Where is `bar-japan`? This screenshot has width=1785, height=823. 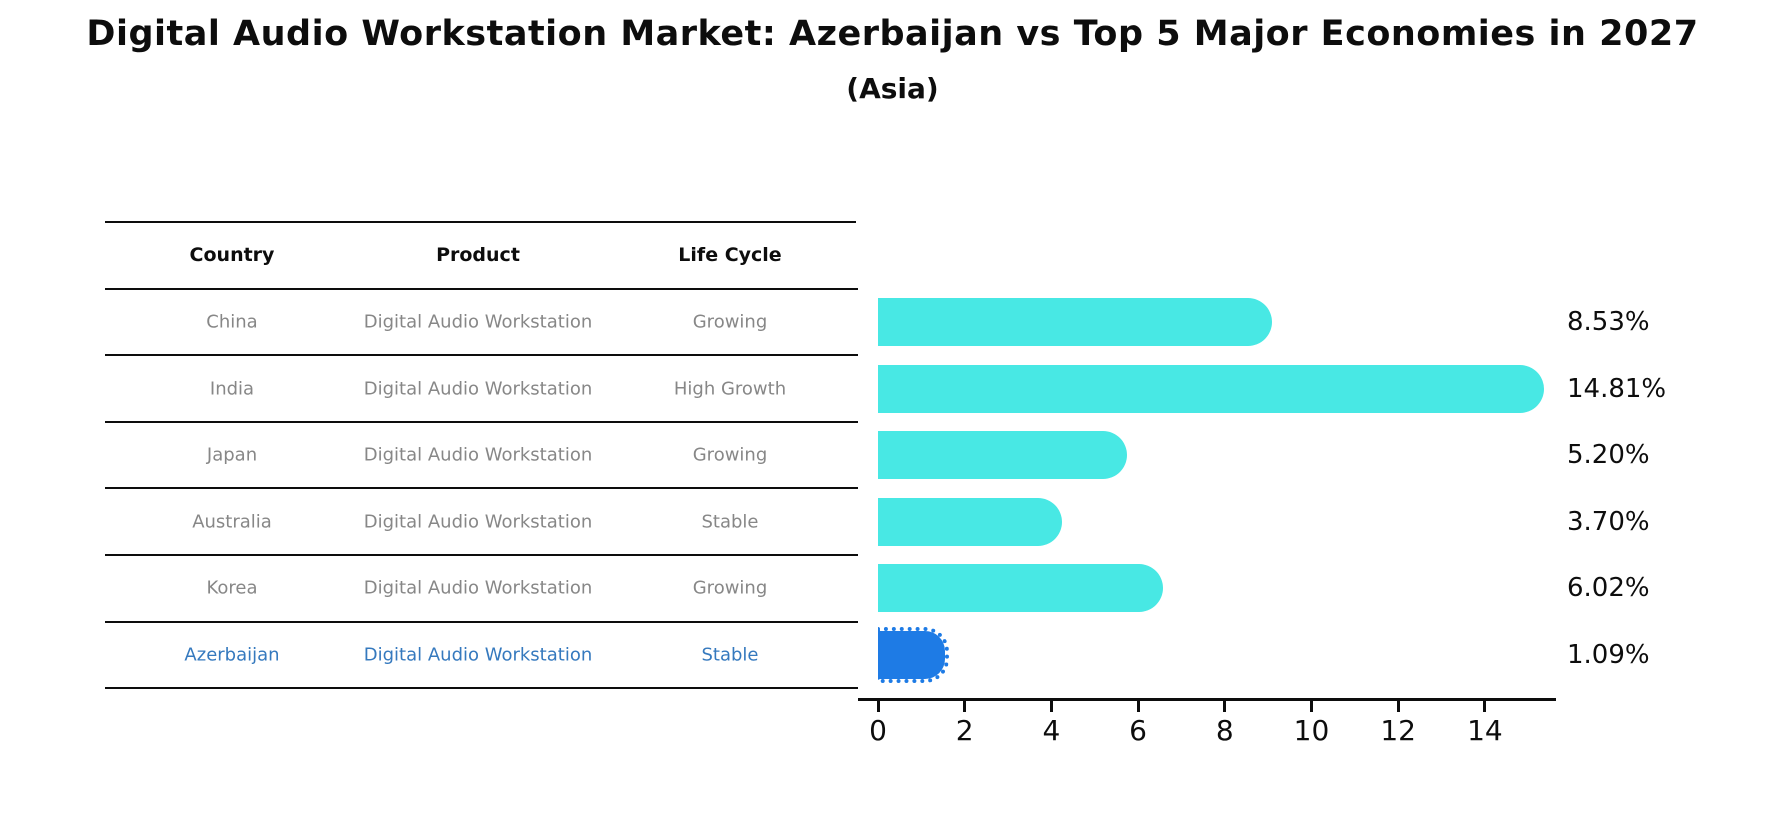
bar-japan is located at coordinates (1003, 455).